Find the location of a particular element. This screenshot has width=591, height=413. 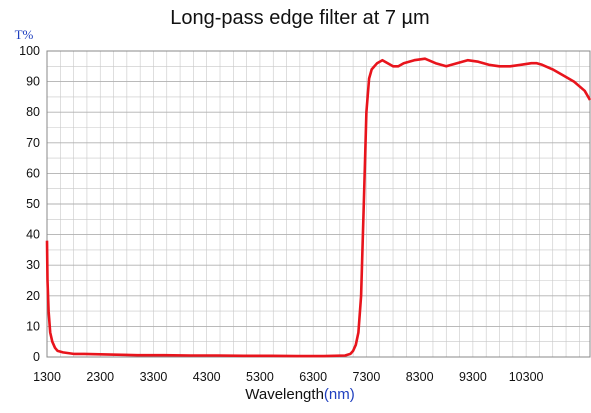

chart-title: Long-pass edge filter at 7 µm is located at coordinates (299, 18).